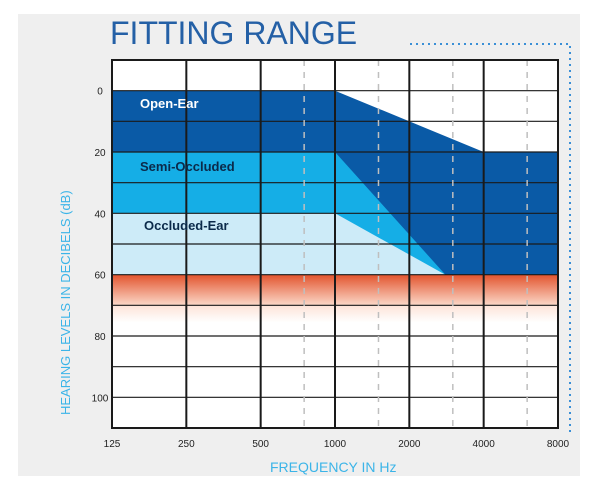 The width and height of the screenshot is (596, 489). I want to click on y-tick-label: 100, so click(100, 398).